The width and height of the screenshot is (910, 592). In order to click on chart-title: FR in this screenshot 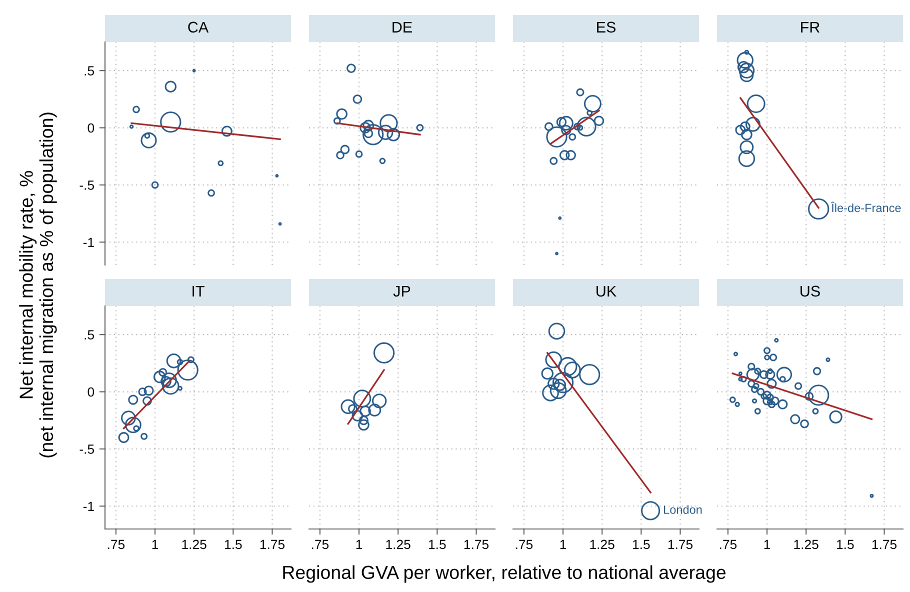, I will do `click(810, 27)`.